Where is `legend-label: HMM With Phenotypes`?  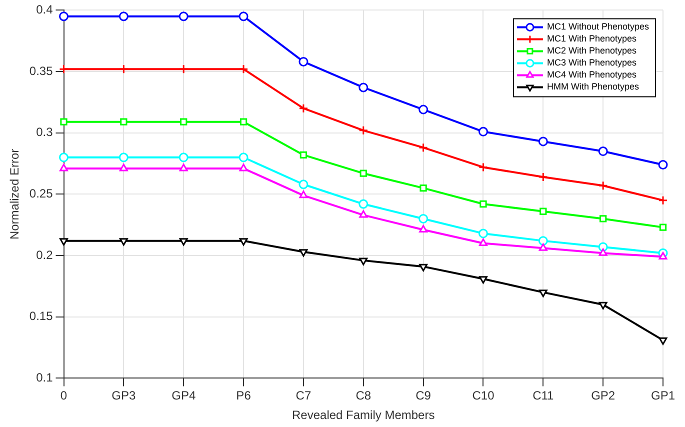 legend-label: HMM With Phenotypes is located at coordinates (593, 87).